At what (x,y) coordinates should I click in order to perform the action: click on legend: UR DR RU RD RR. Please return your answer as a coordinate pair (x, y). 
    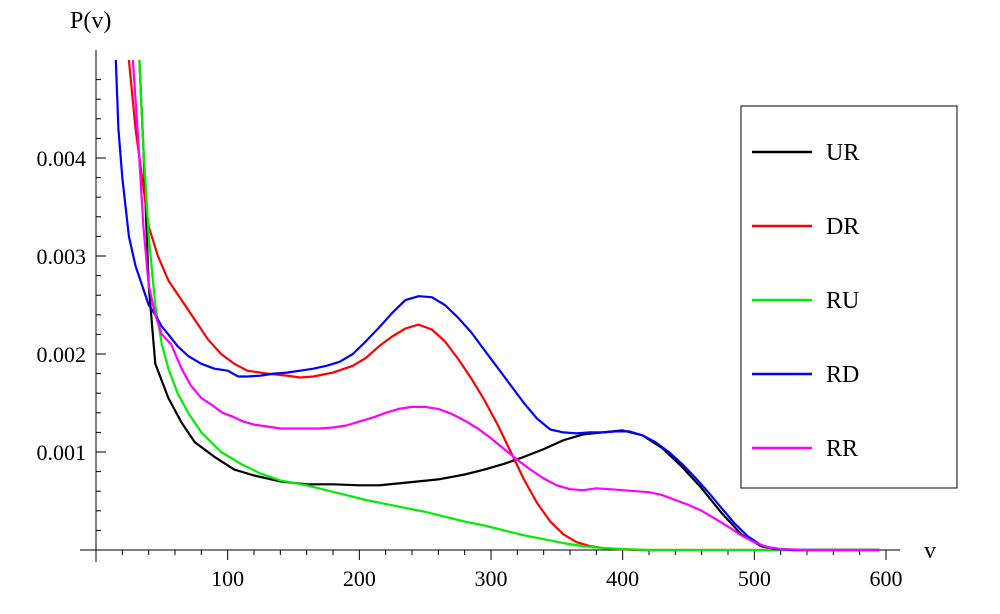
    Looking at the image, I should click on (849, 297).